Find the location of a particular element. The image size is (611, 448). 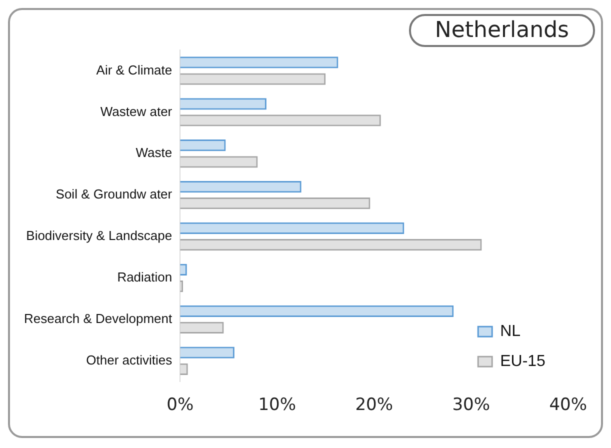

y-tick-label: Air & Climate is located at coordinates (134, 70).